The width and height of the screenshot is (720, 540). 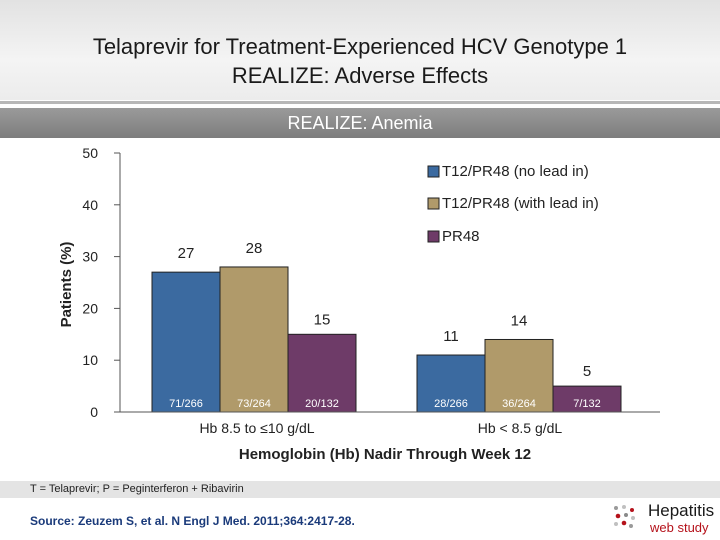 I want to click on legend-label: T12/PR48 (with lead in), so click(x=520, y=203).